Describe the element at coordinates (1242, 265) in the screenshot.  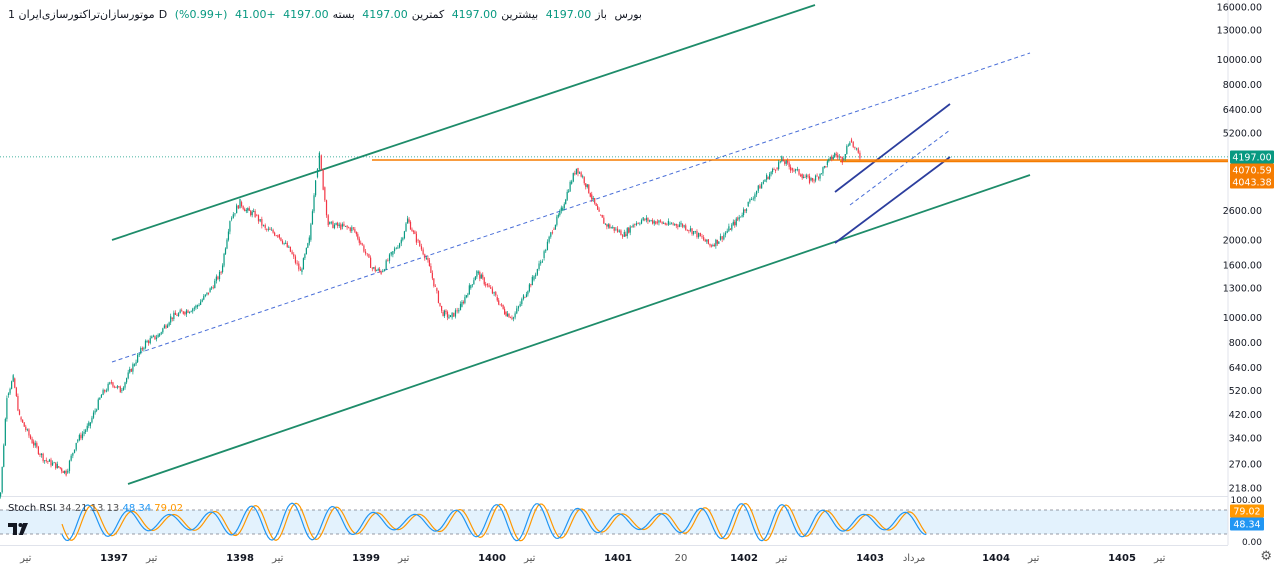
I see `price-tick-label: 1600.00` at that location.